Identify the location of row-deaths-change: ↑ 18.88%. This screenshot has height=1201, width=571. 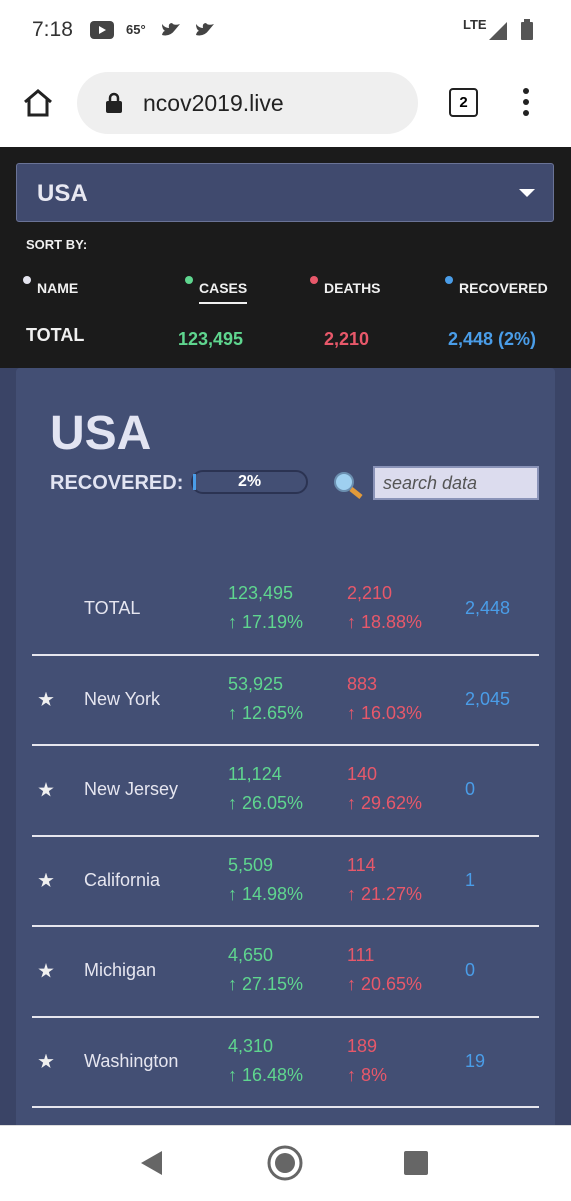
(385, 622).